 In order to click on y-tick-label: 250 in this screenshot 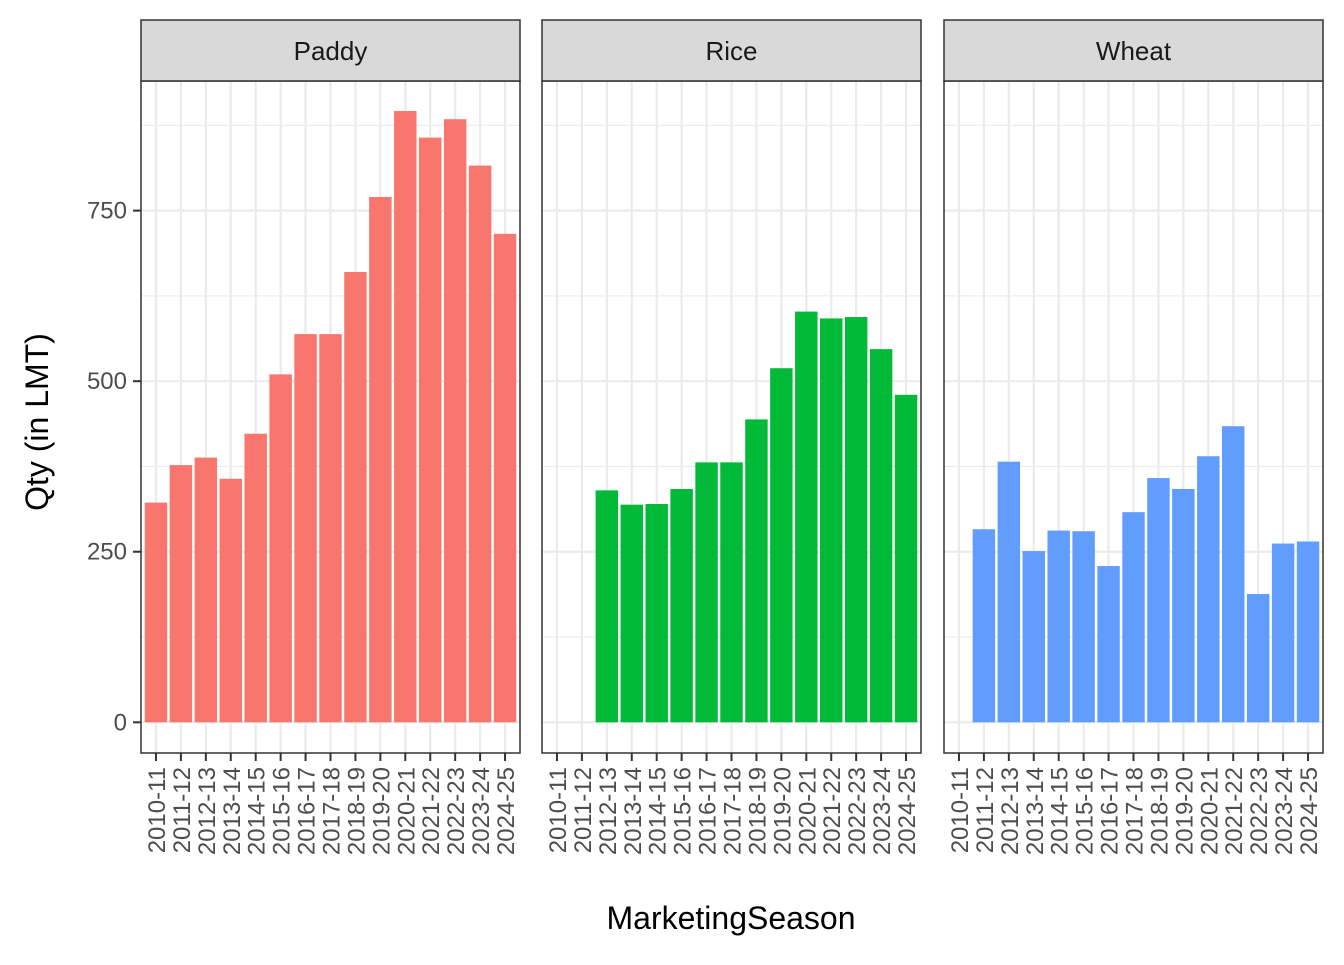, I will do `click(107, 552)`.